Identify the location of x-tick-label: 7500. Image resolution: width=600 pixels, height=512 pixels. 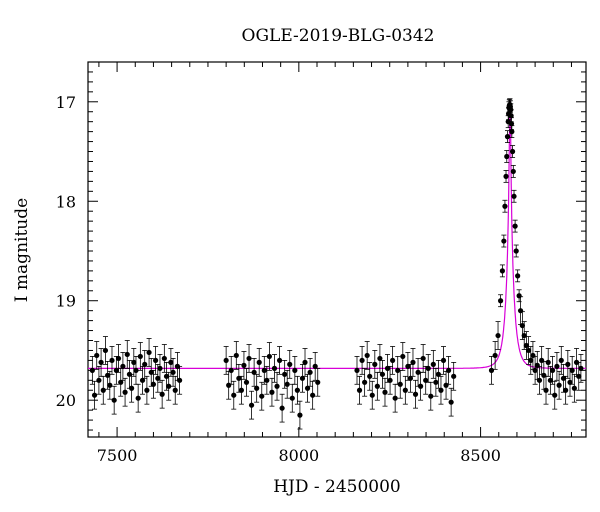
(117, 455).